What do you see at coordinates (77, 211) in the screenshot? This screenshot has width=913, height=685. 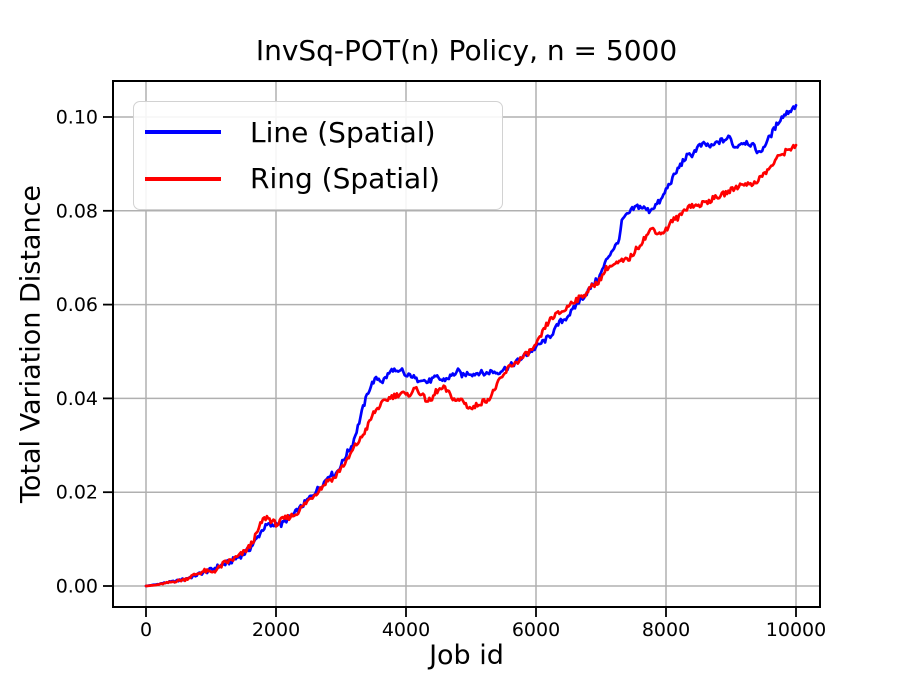 I see `y-tick-label: 0.08` at bounding box center [77, 211].